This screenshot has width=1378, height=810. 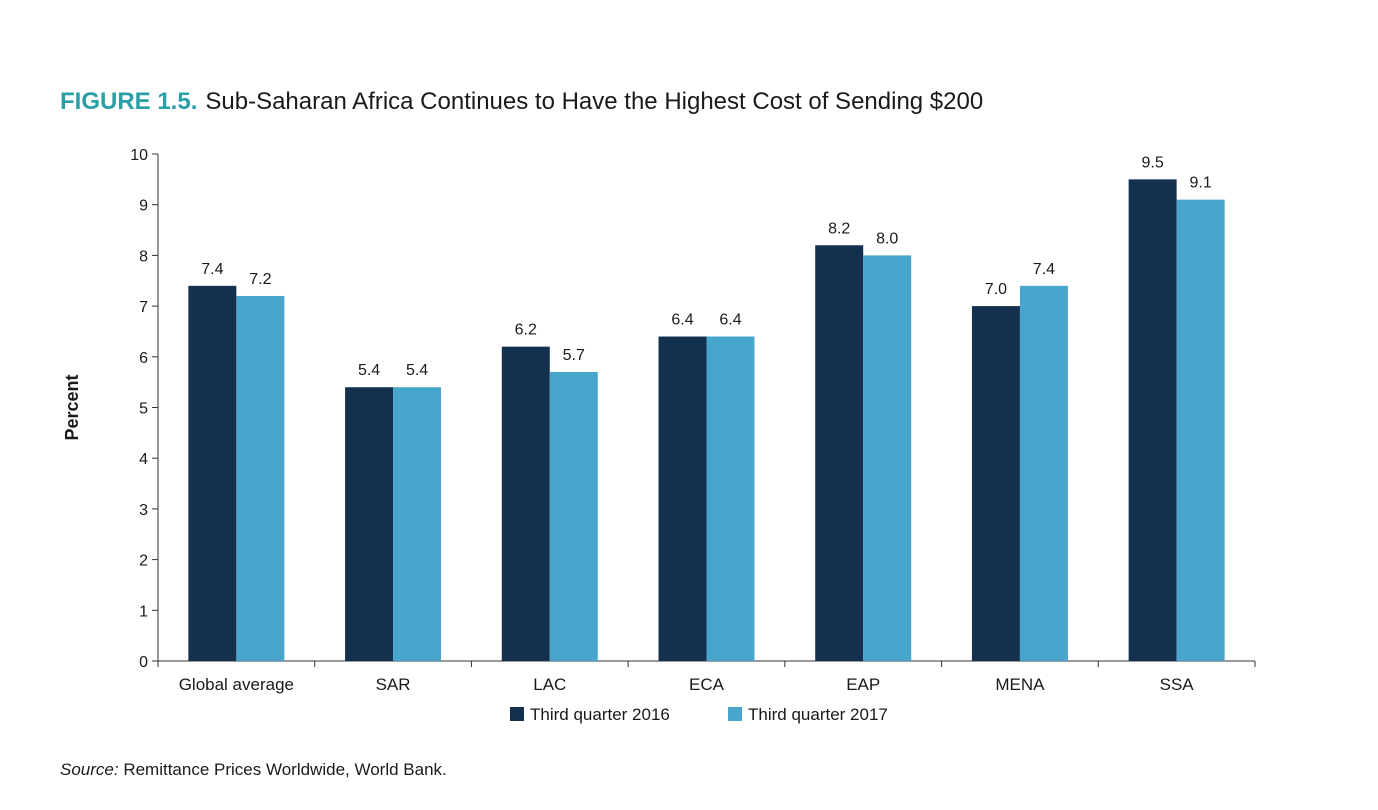 What do you see at coordinates (1153, 162) in the screenshot?
I see `bar-value-label: 9.5` at bounding box center [1153, 162].